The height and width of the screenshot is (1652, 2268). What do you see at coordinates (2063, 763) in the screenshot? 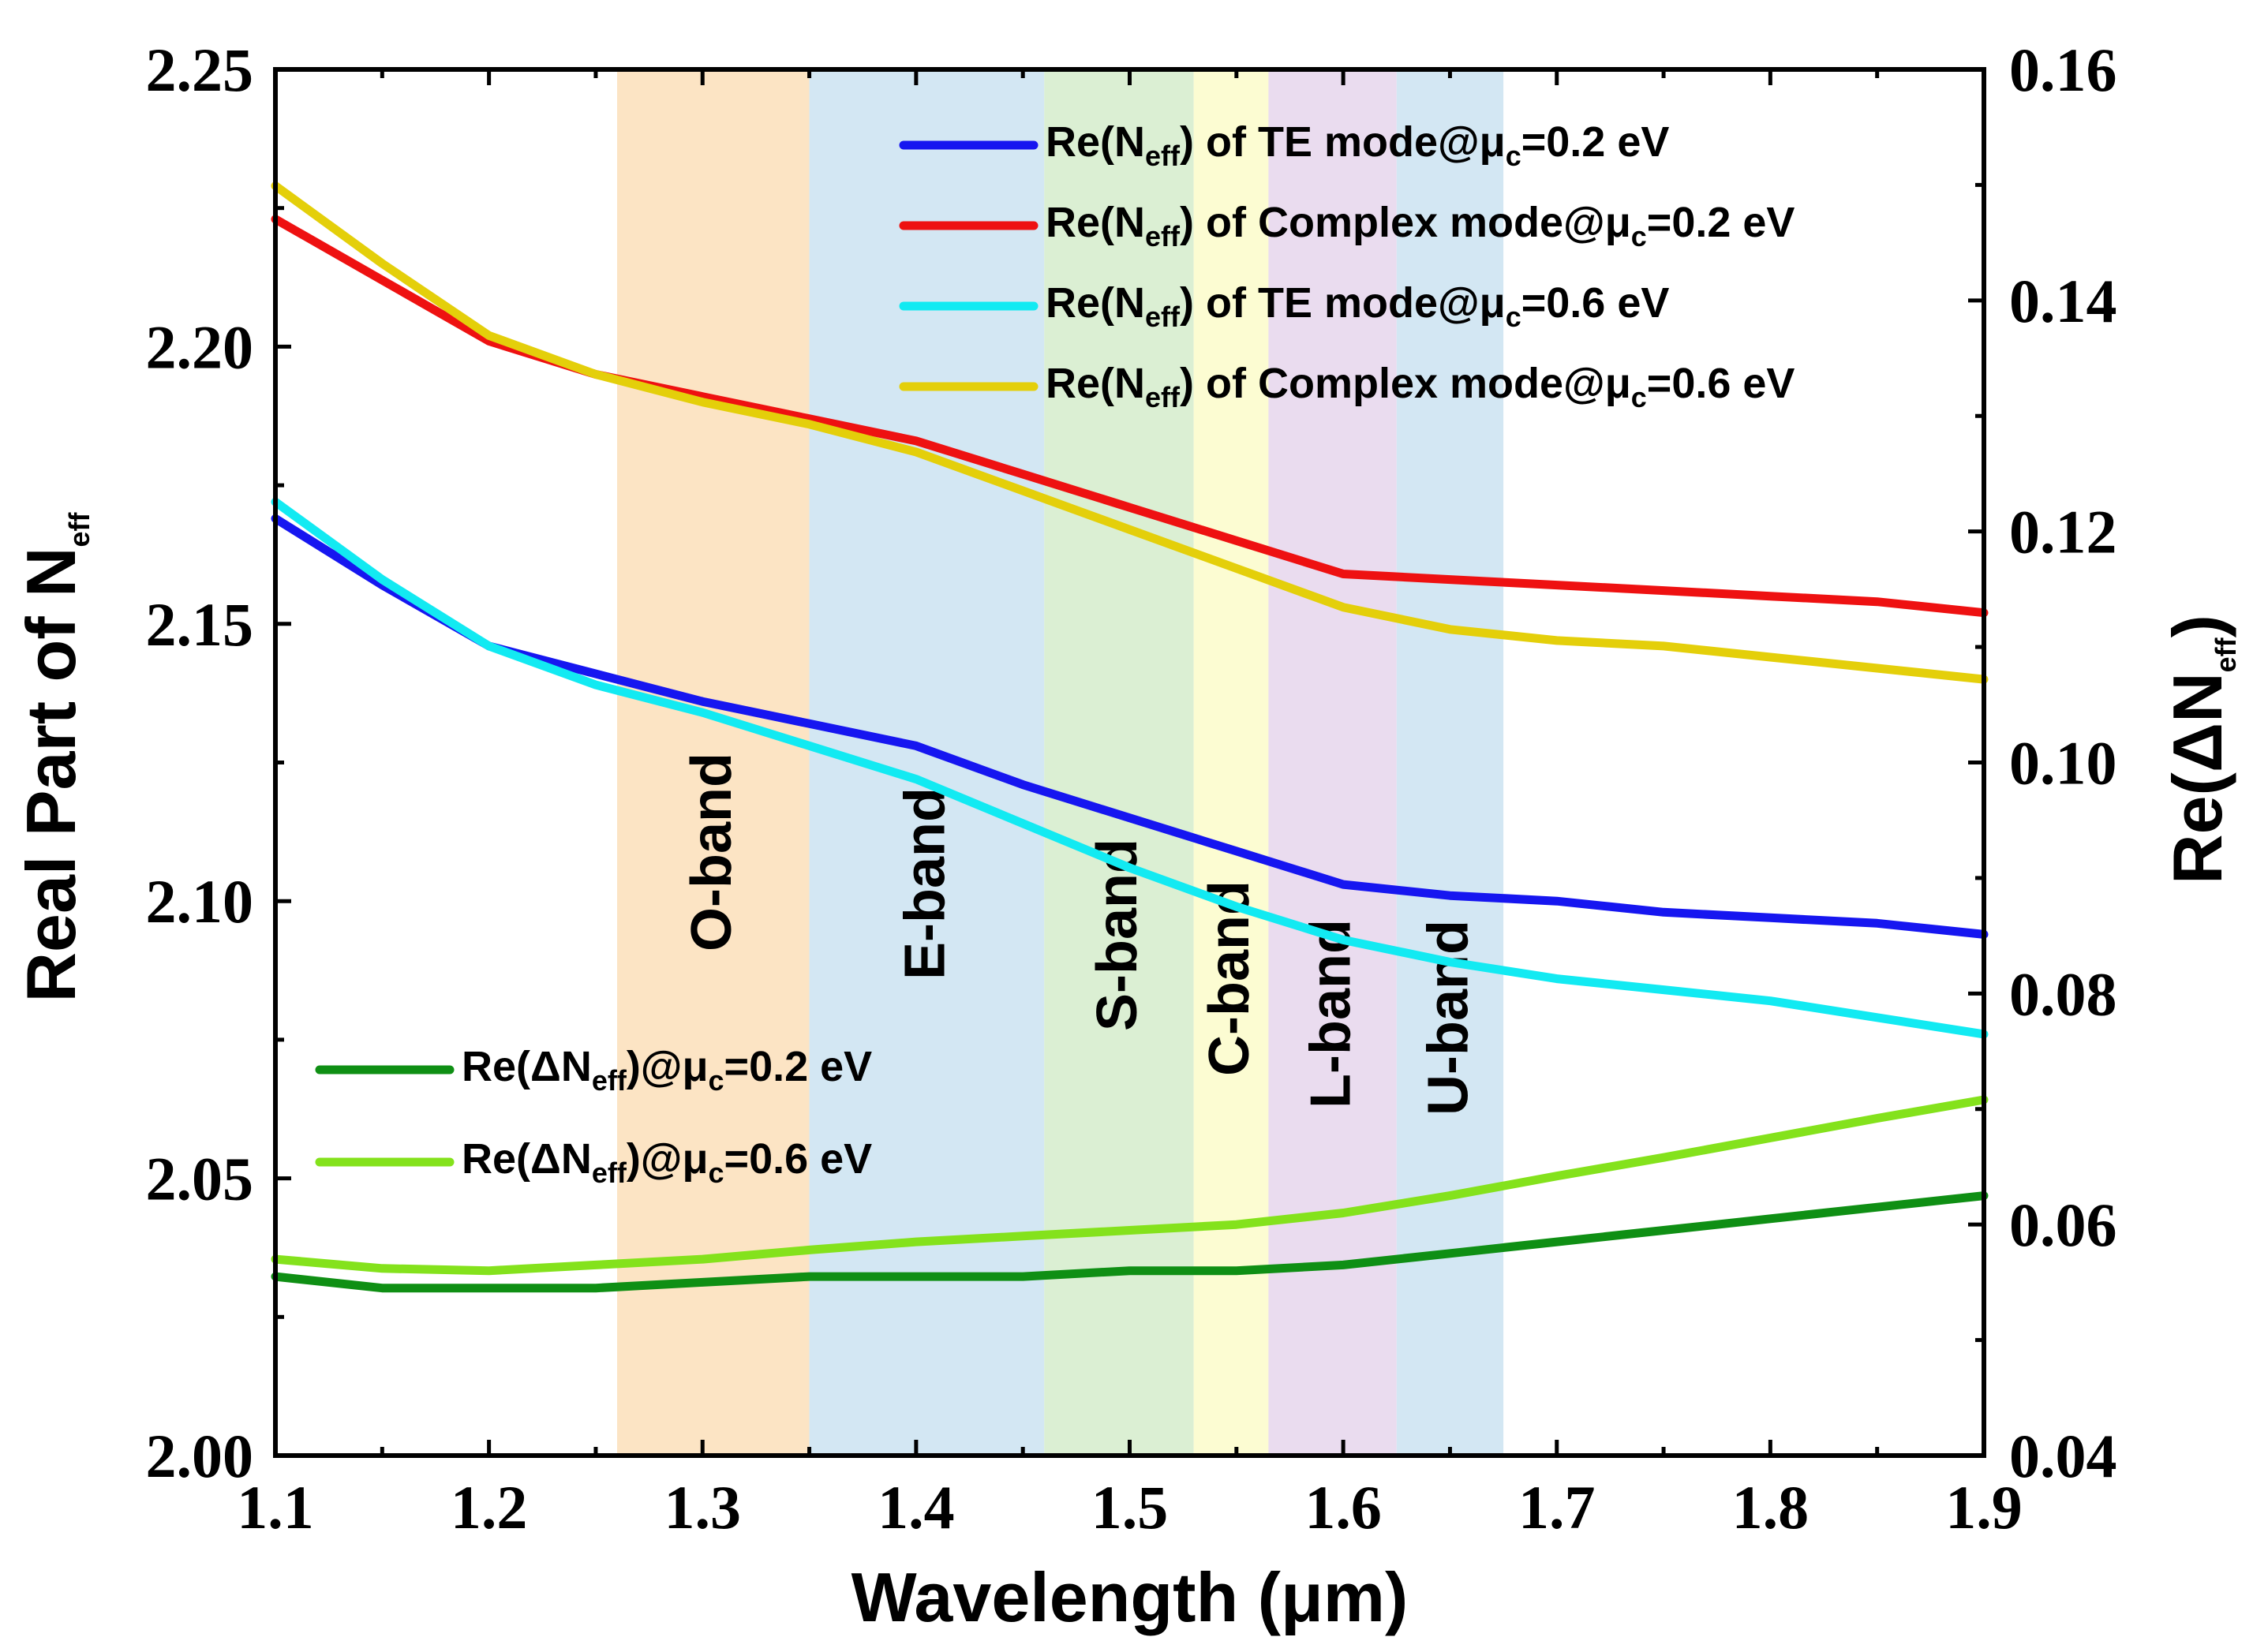
I see `y-right-tick-label: 0.10` at bounding box center [2063, 763].